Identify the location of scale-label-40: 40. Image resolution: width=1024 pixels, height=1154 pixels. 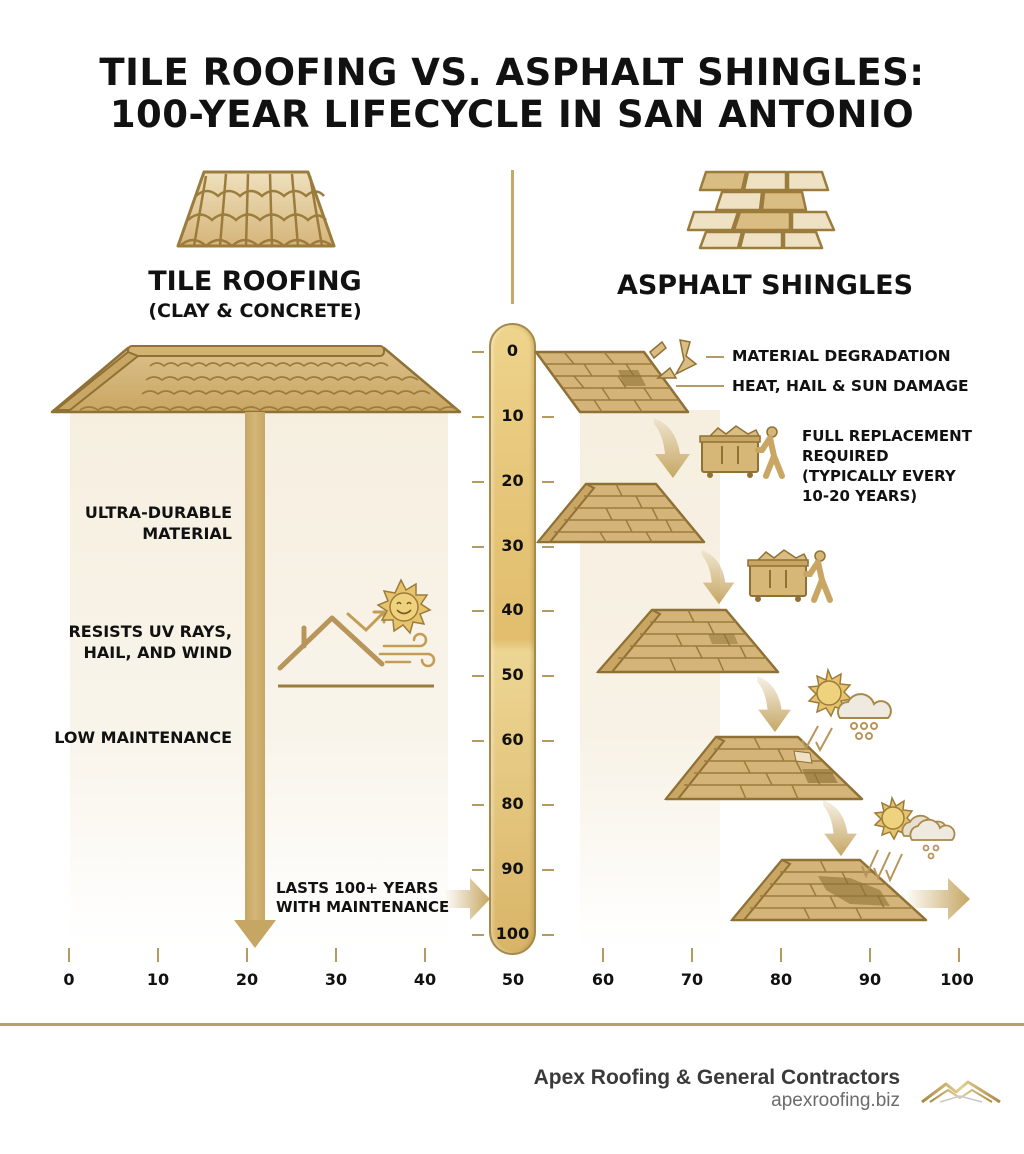
(512, 609).